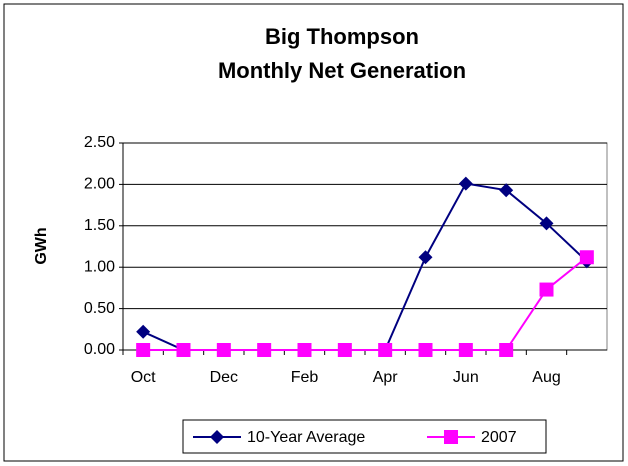 The image size is (628, 466). Describe the element at coordinates (546, 377) in the screenshot. I see `x-tick-label: Aug` at that location.